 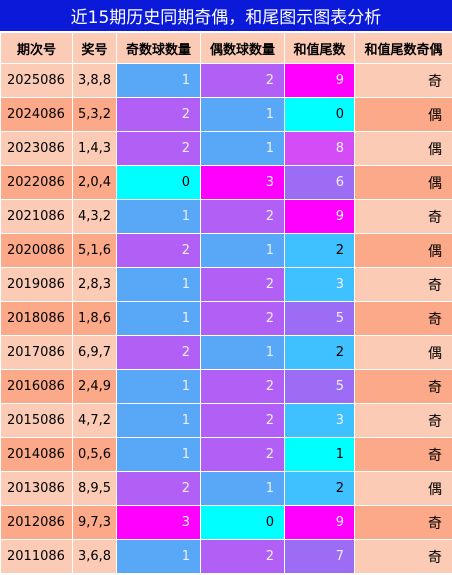 I want to click on table-row: 2022086 2,0,4 0 3 6 偶, so click(x=226, y=182).